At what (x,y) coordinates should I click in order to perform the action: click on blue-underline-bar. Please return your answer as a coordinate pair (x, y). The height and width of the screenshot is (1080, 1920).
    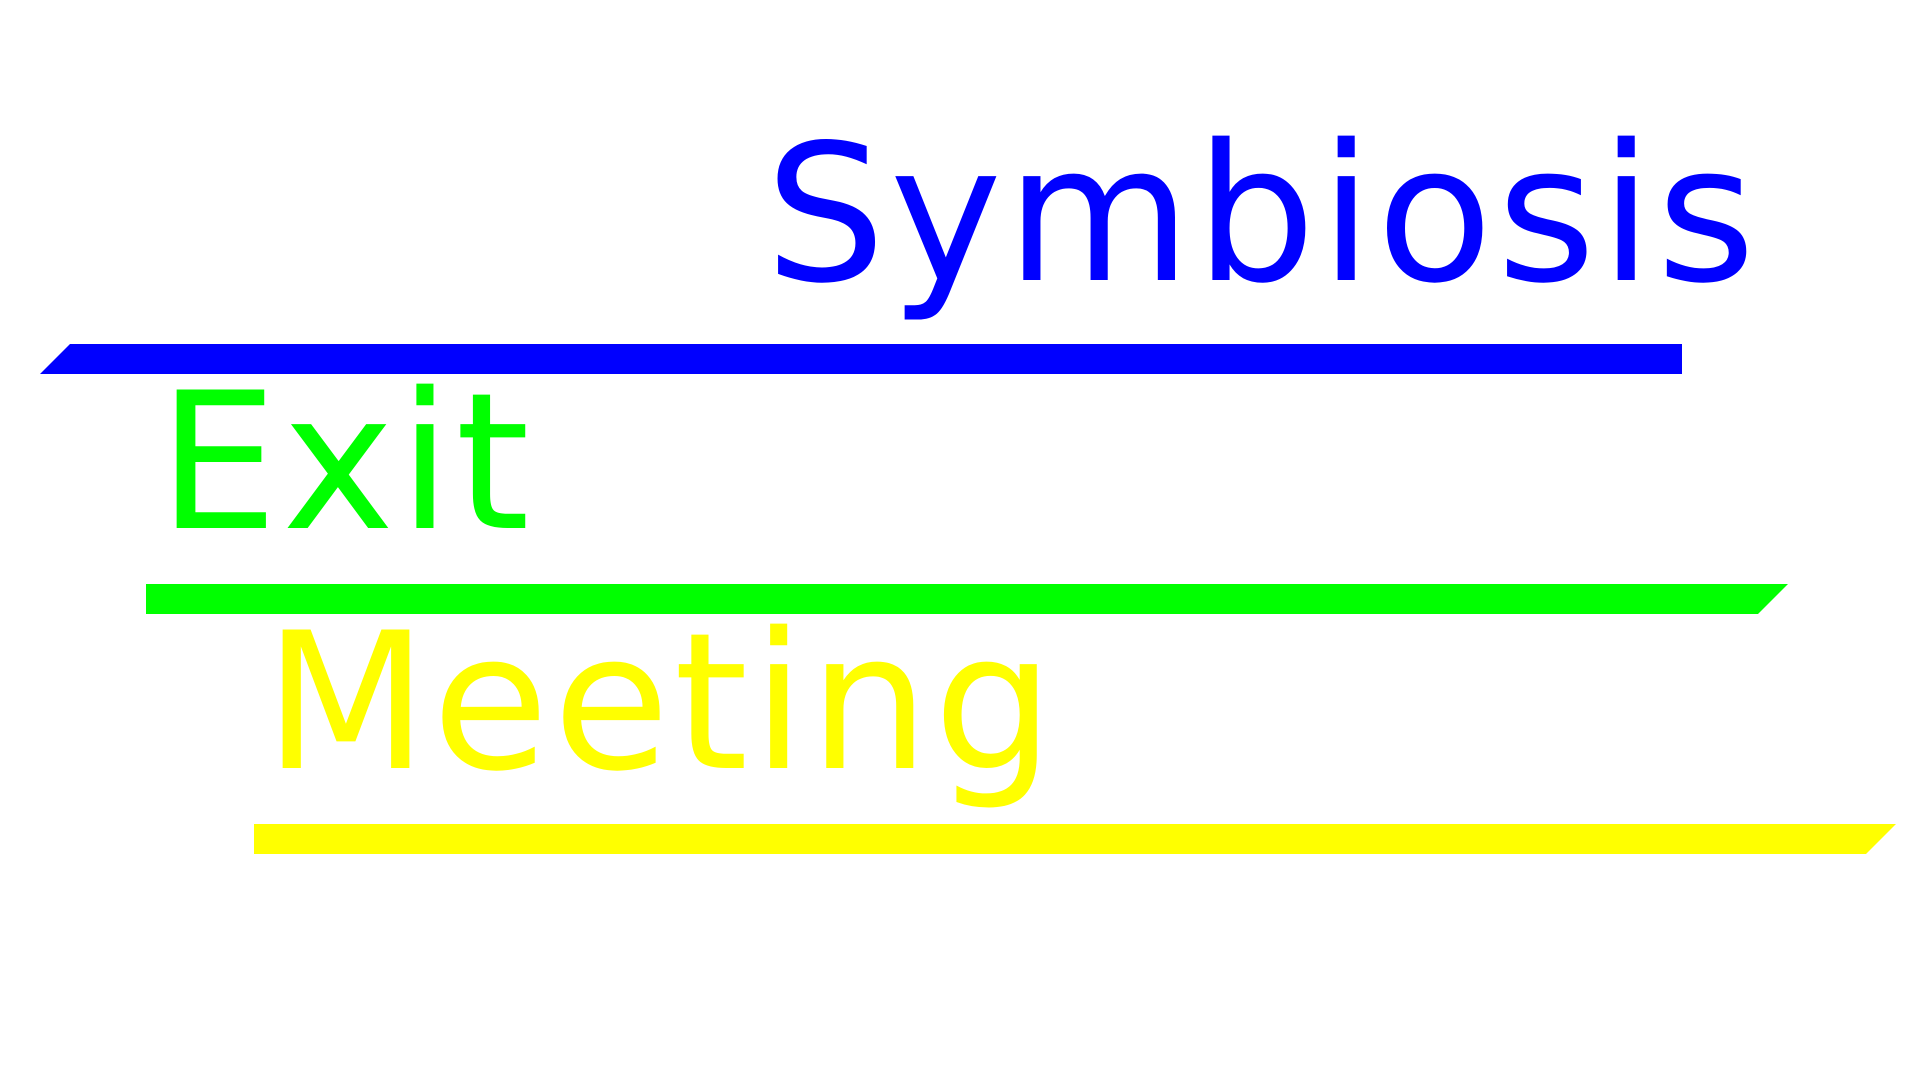
    Looking at the image, I should click on (861, 359).